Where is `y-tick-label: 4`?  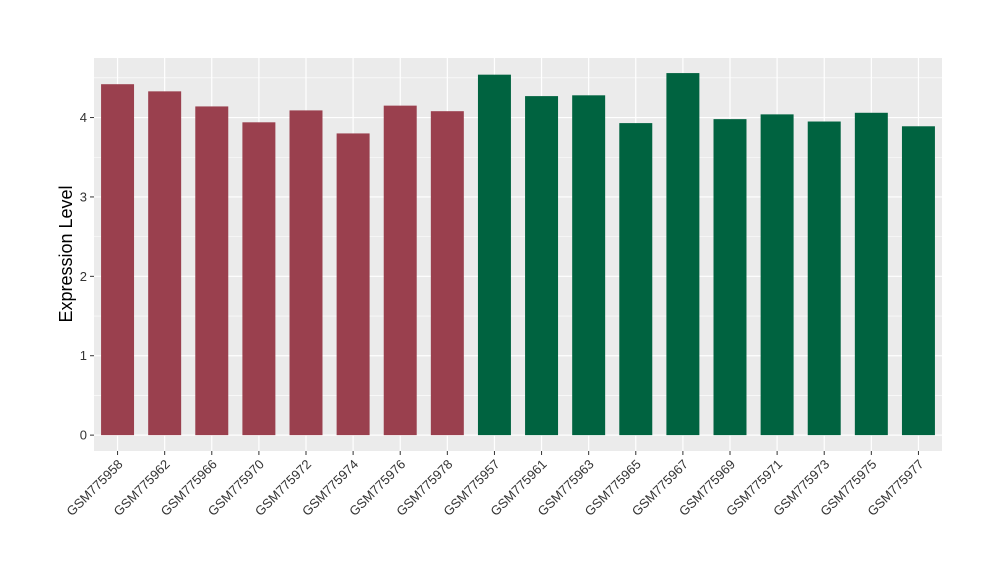 y-tick-label: 4 is located at coordinates (83, 117).